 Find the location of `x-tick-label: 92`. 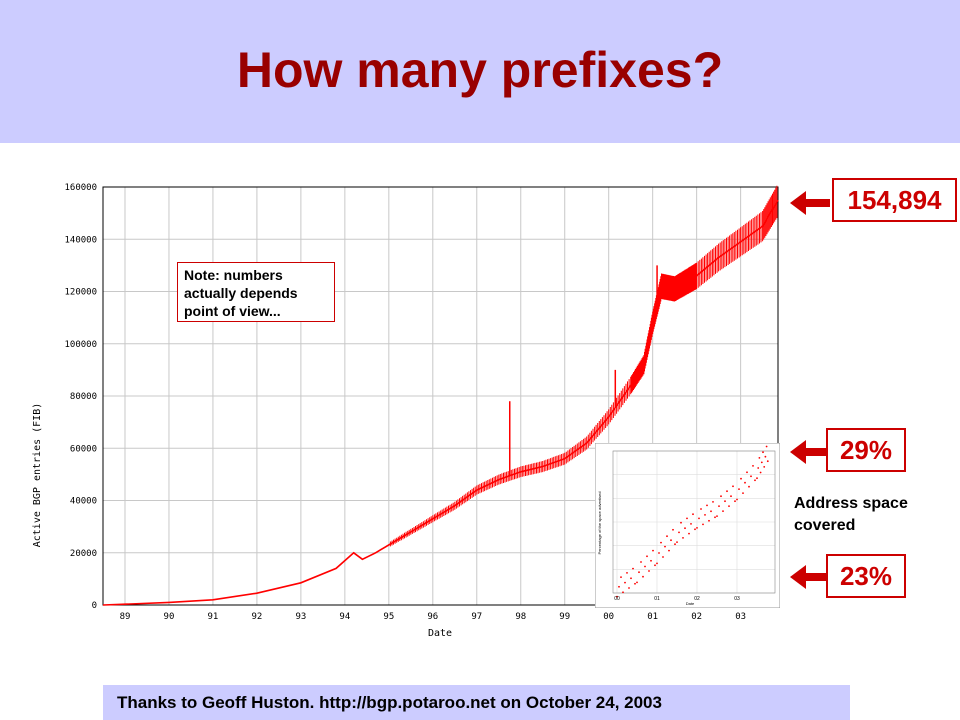

x-tick-label: 92 is located at coordinates (256, 617).